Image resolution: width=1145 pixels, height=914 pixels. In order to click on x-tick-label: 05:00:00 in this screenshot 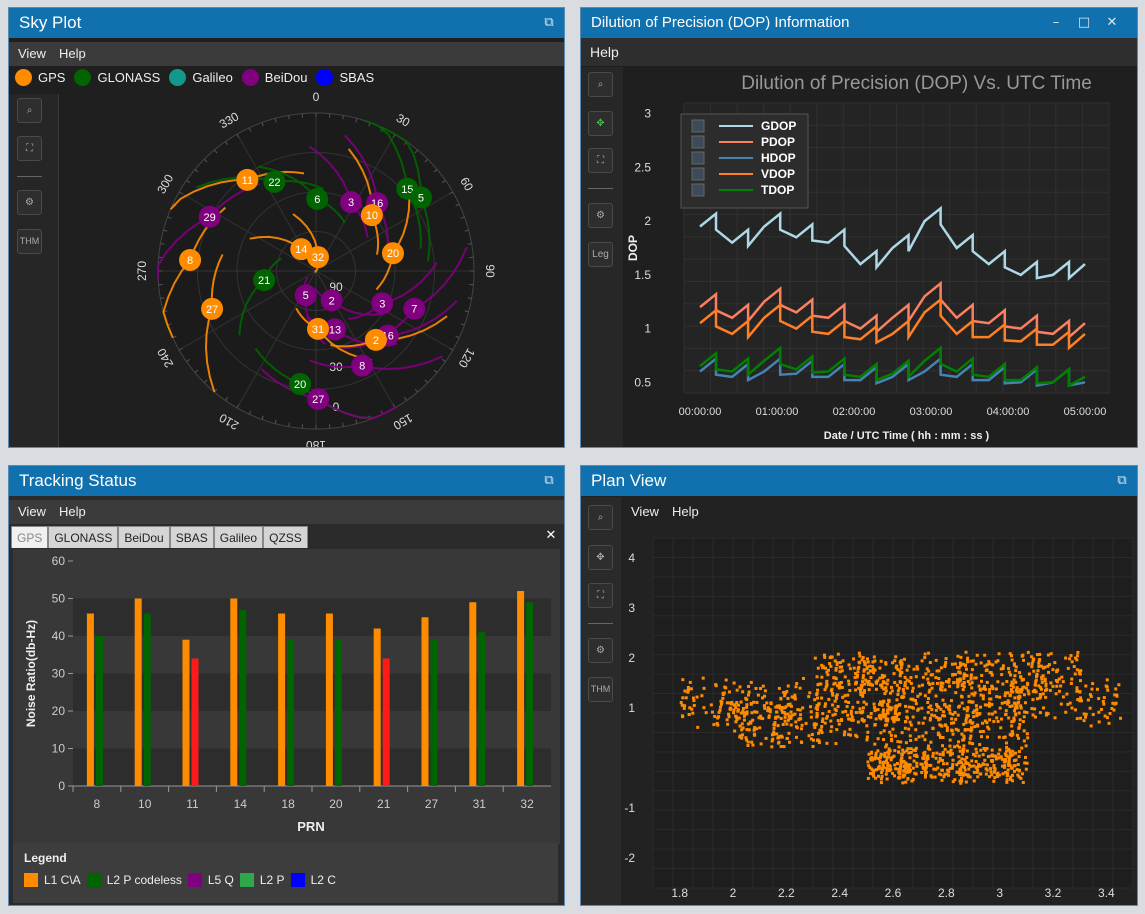, I will do `click(1085, 412)`.